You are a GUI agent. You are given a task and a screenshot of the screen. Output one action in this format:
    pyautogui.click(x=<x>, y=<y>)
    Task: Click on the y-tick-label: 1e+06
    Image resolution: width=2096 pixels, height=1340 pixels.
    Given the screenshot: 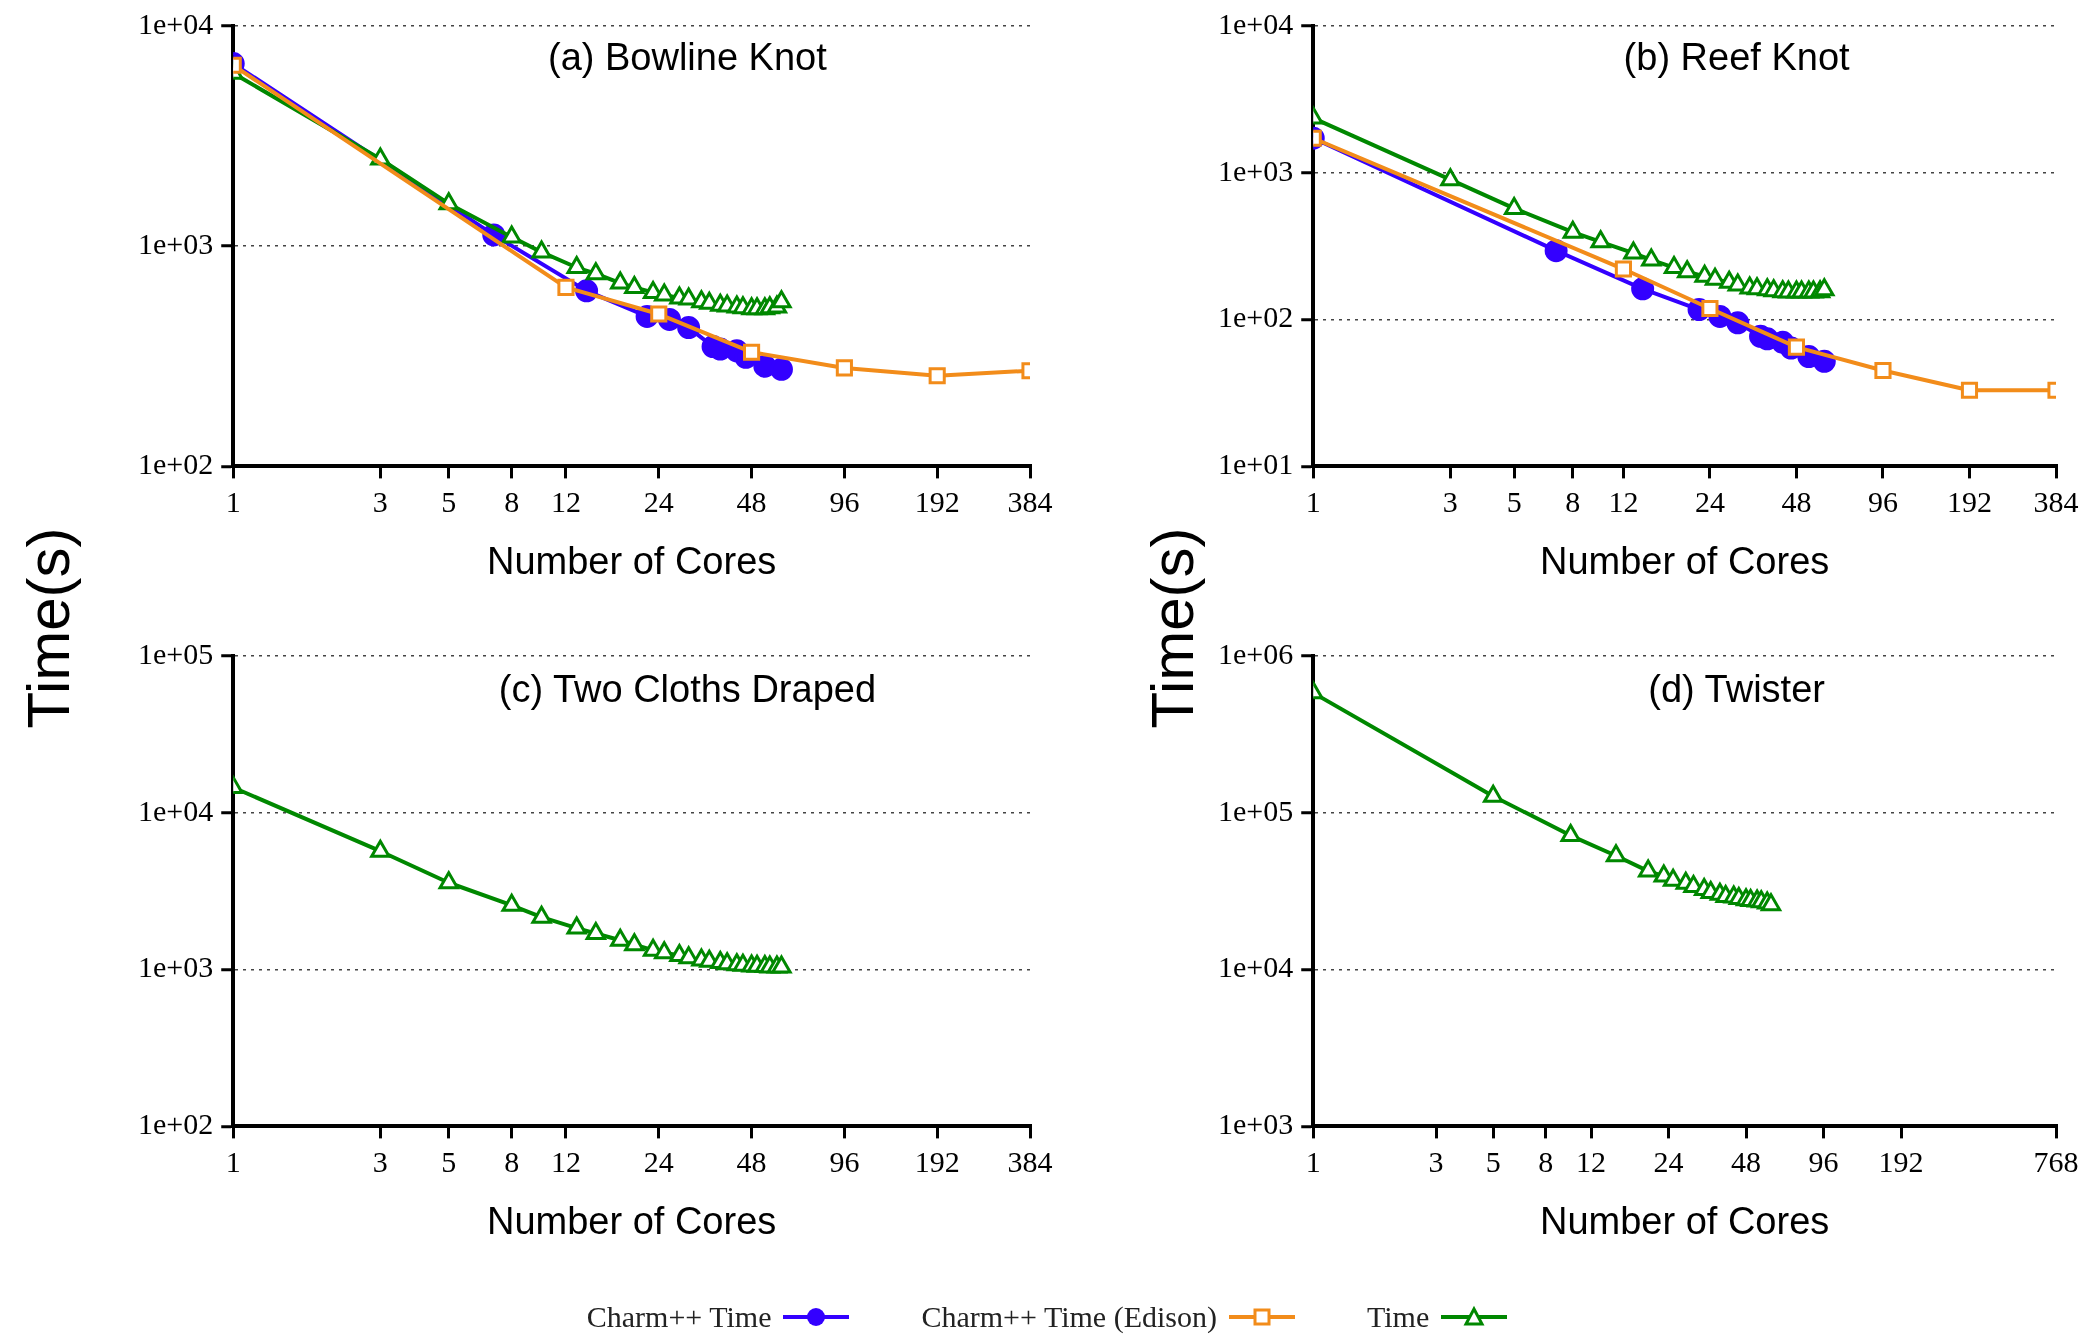 What is the action you would take?
    pyautogui.click(x=1256, y=653)
    